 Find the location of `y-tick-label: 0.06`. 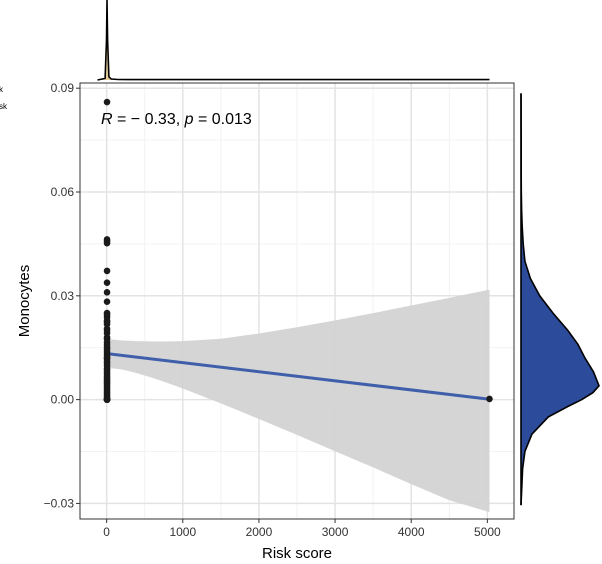

y-tick-label: 0.06 is located at coordinates (63, 192).